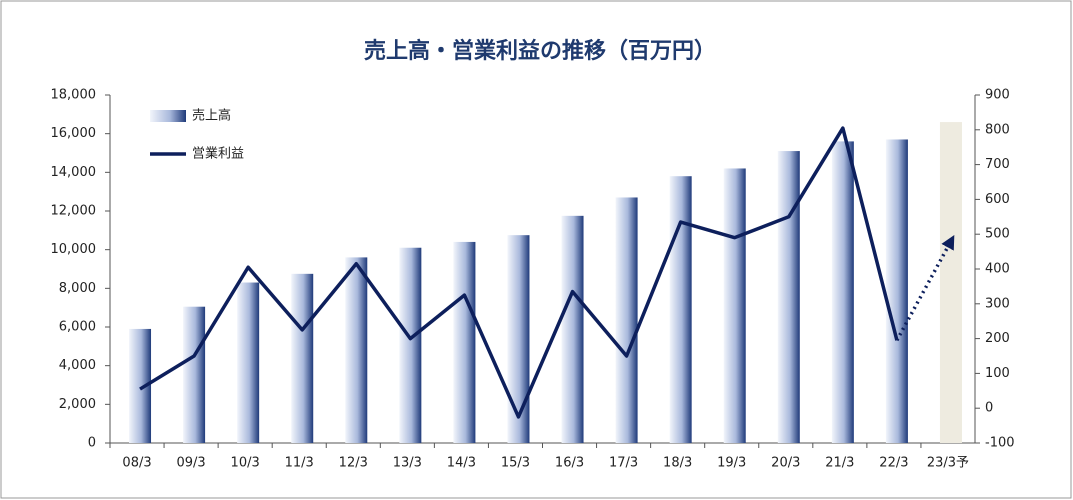  Describe the element at coordinates (218, 154) in the screenshot. I see `legend-label: 営業利益` at that location.